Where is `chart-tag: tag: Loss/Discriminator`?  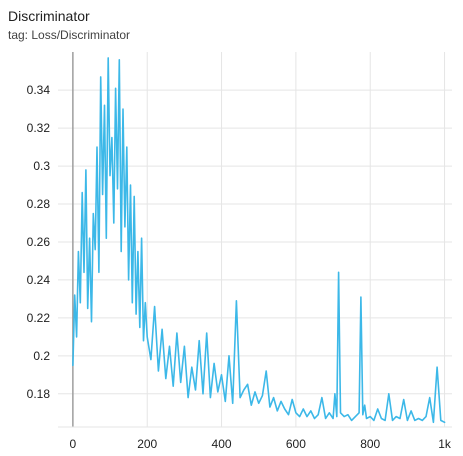
chart-tag: tag: Loss/Discriminator is located at coordinates (69, 35).